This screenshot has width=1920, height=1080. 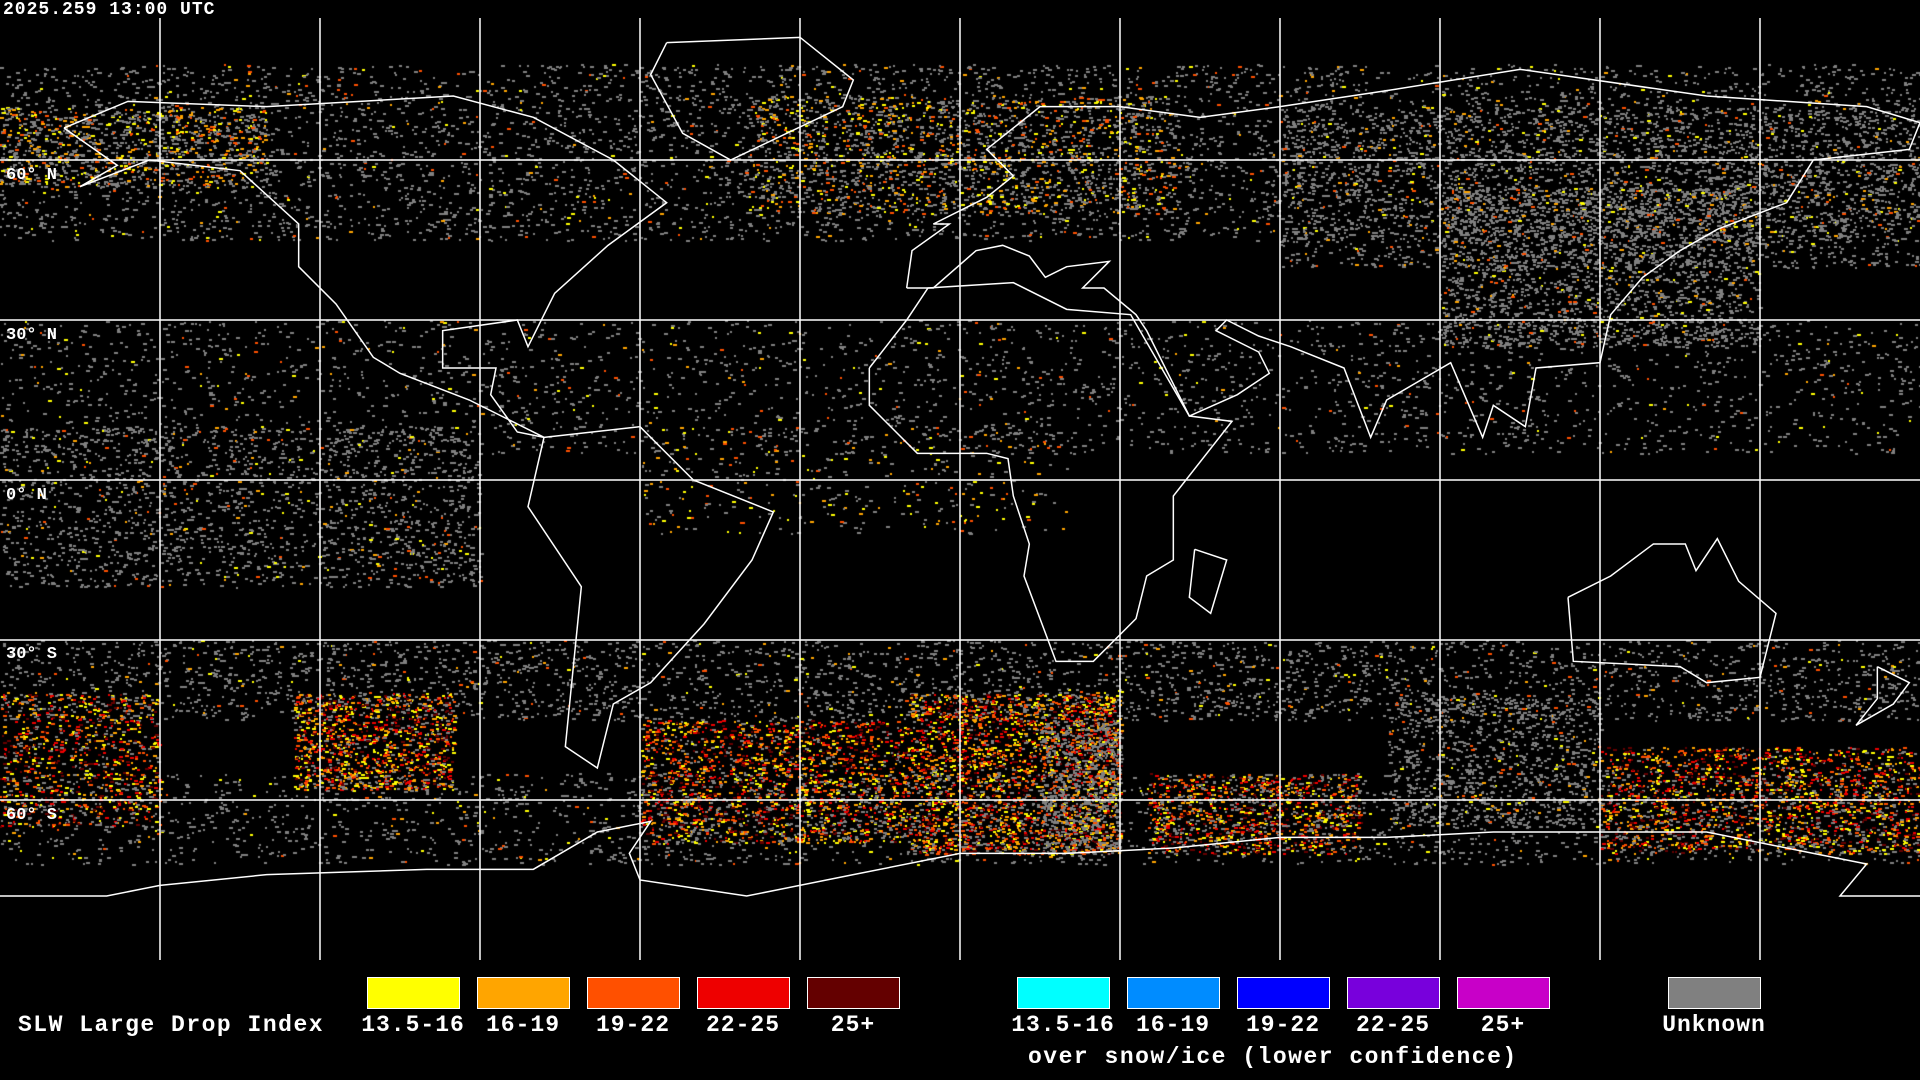 I want to click on legend-snow-4-label: 25+, so click(x=1503, y=1025).